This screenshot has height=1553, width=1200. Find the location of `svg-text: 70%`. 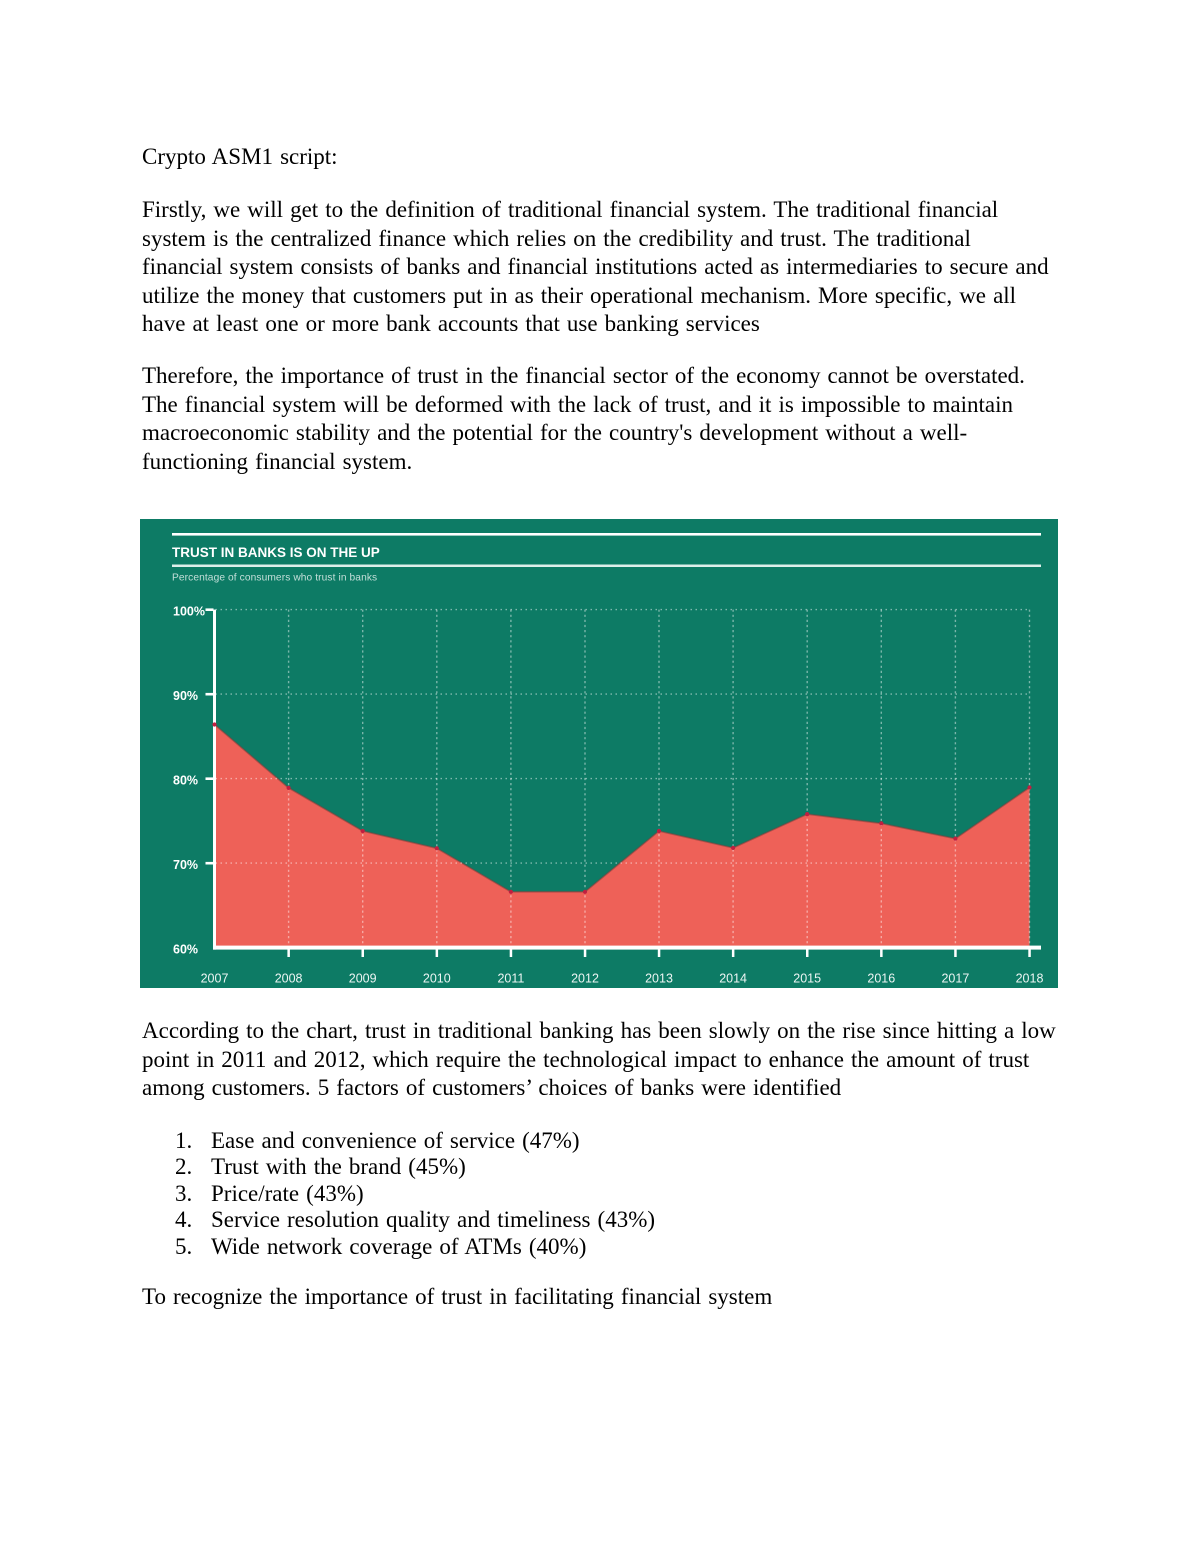

svg-text: 70% is located at coordinates (185, 865).